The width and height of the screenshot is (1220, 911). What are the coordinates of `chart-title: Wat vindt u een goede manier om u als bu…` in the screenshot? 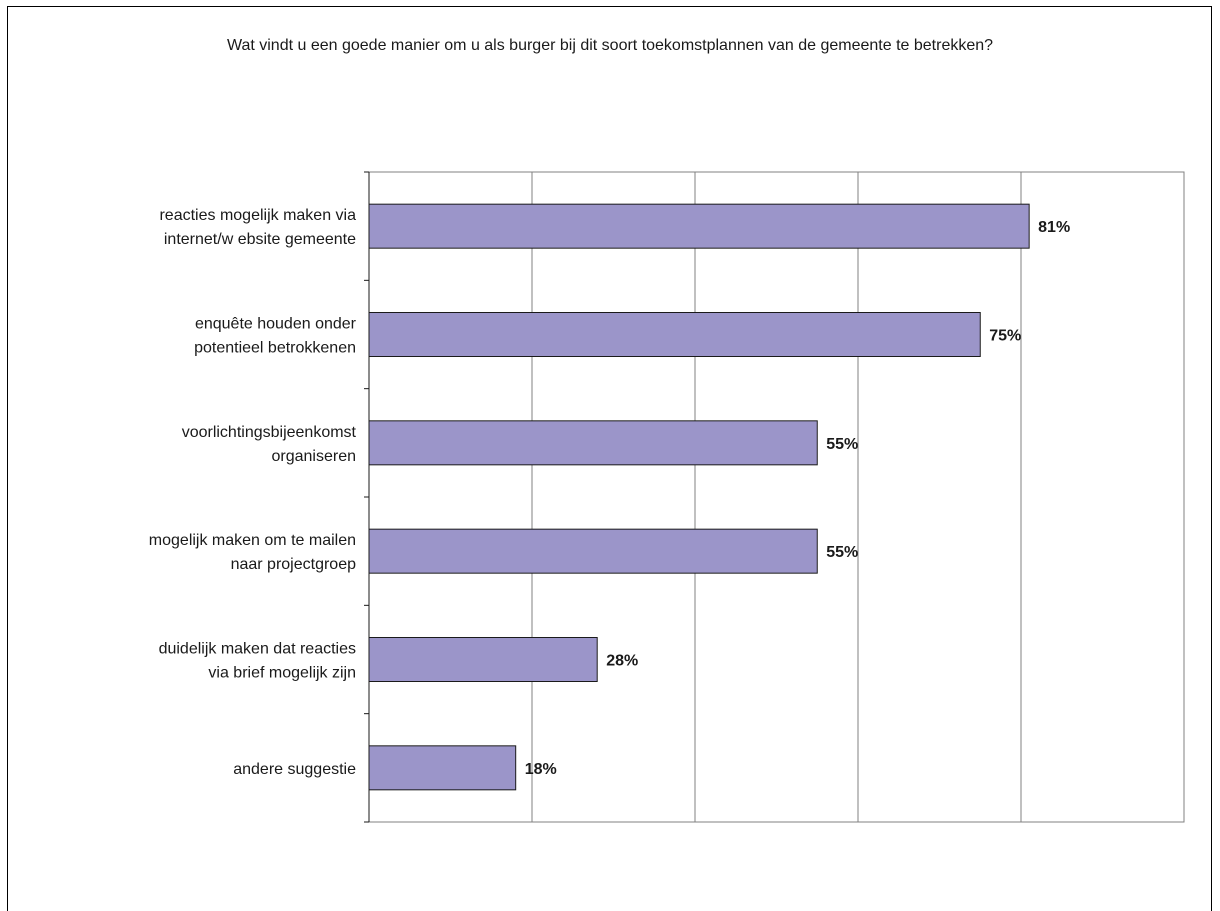 It's located at (610, 45).